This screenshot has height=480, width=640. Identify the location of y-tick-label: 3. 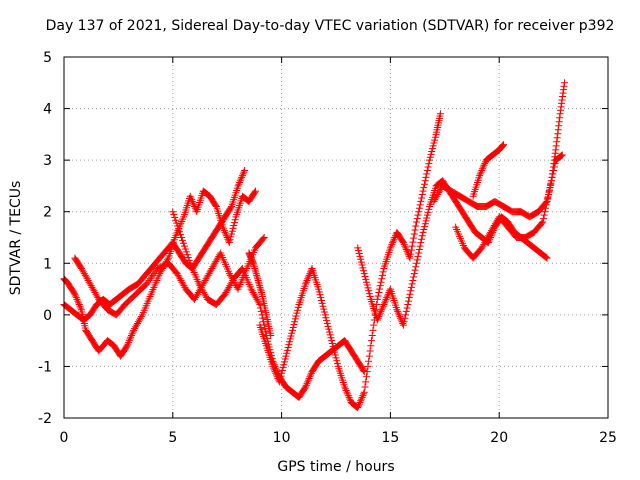
(47, 161).